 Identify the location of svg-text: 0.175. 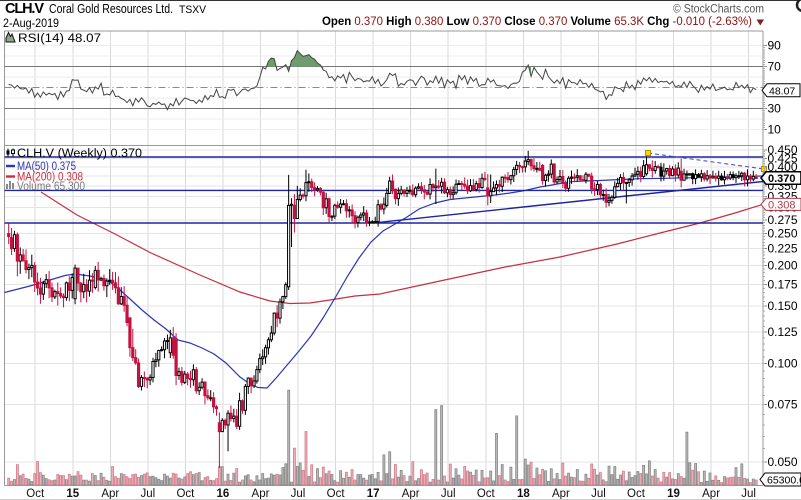
(783, 284).